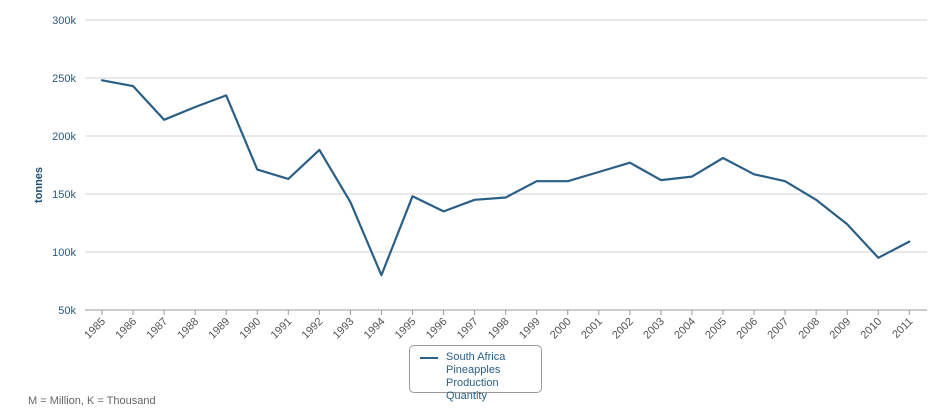  What do you see at coordinates (39, 185) in the screenshot?
I see `y-axis-label: tonnes` at bounding box center [39, 185].